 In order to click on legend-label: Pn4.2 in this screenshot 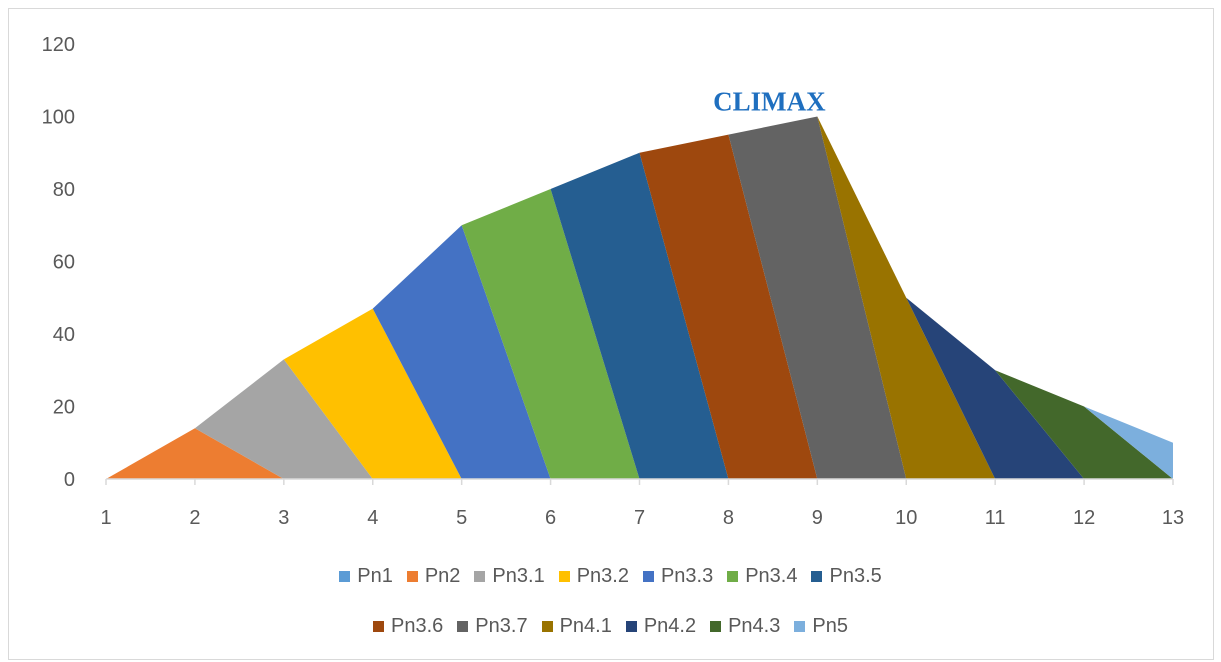, I will do `click(670, 626)`.